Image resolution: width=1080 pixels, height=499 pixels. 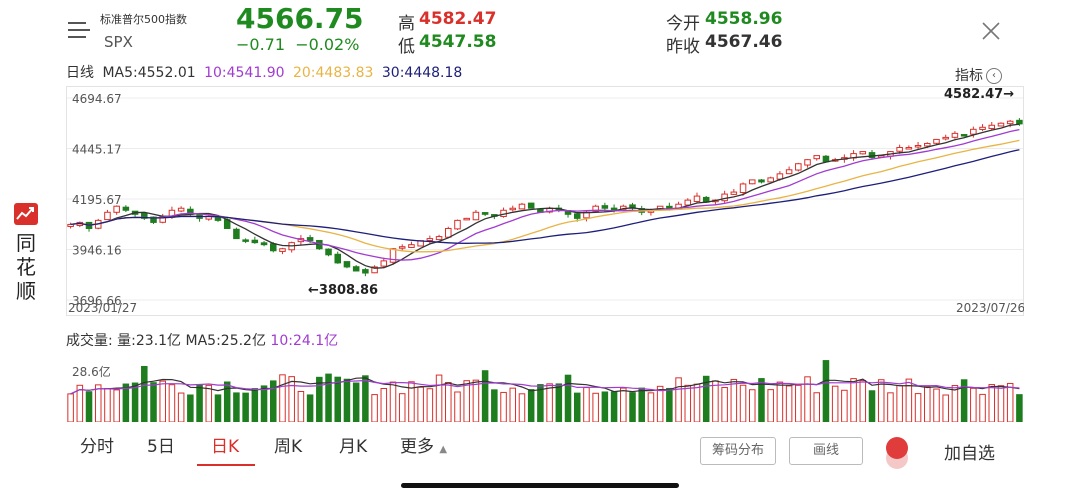 What do you see at coordinates (143, 19) in the screenshot?
I see `index-name: 标准普尔500指数` at bounding box center [143, 19].